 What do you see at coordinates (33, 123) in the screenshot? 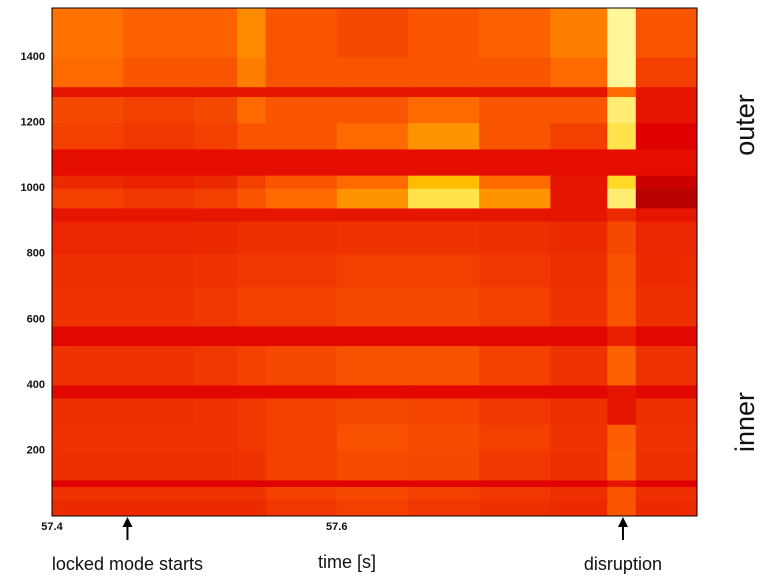
I see `y-tick-label: 1200` at bounding box center [33, 123].